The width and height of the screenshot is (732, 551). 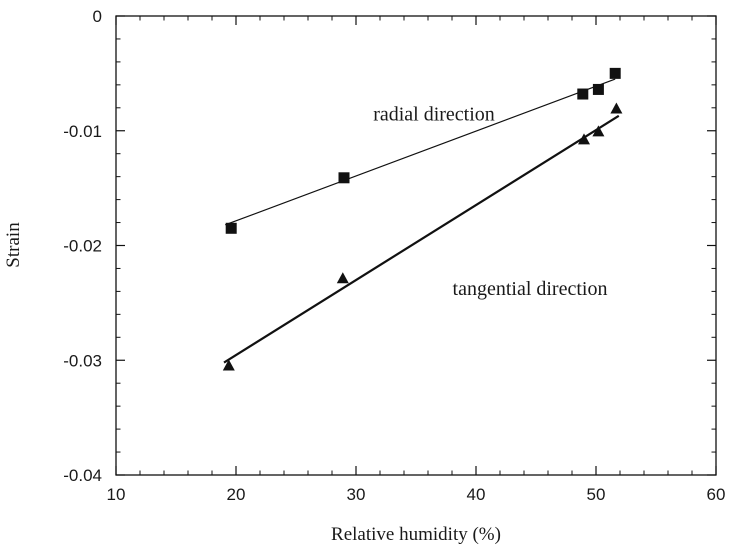 I want to click on annotations: radial direction tangential direction, so click(x=490, y=201).